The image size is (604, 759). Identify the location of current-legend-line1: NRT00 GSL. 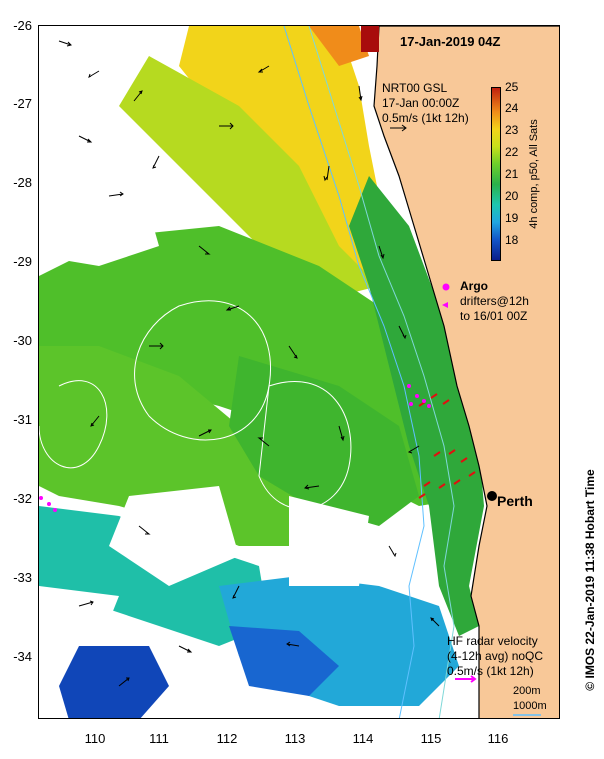
(415, 88).